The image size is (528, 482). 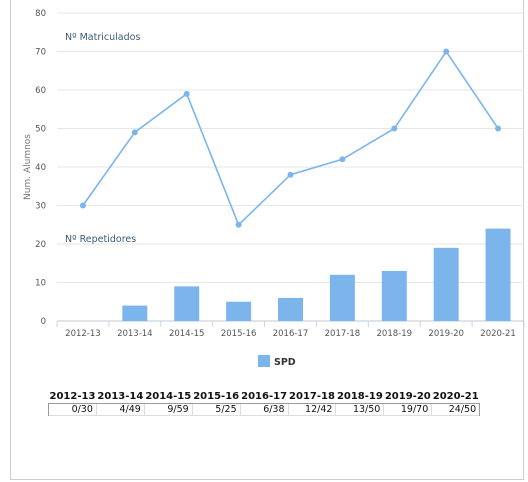 What do you see at coordinates (187, 334) in the screenshot?
I see `x-tick-label: 2014-15` at bounding box center [187, 334].